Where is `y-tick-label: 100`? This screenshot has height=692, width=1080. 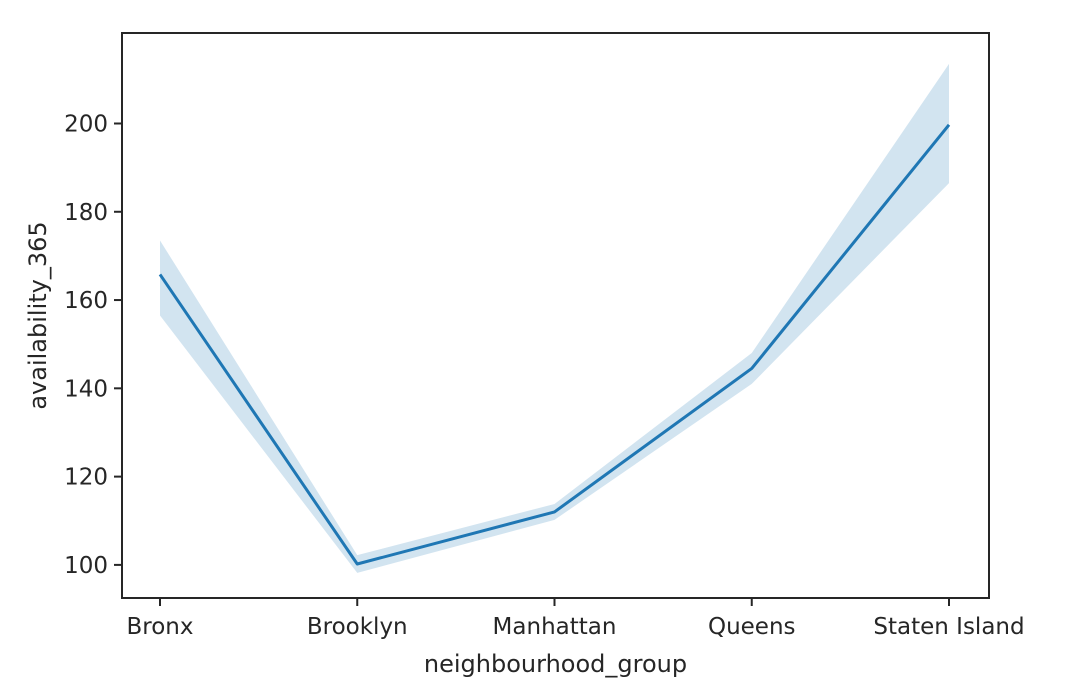 y-tick-label: 100 is located at coordinates (86, 566).